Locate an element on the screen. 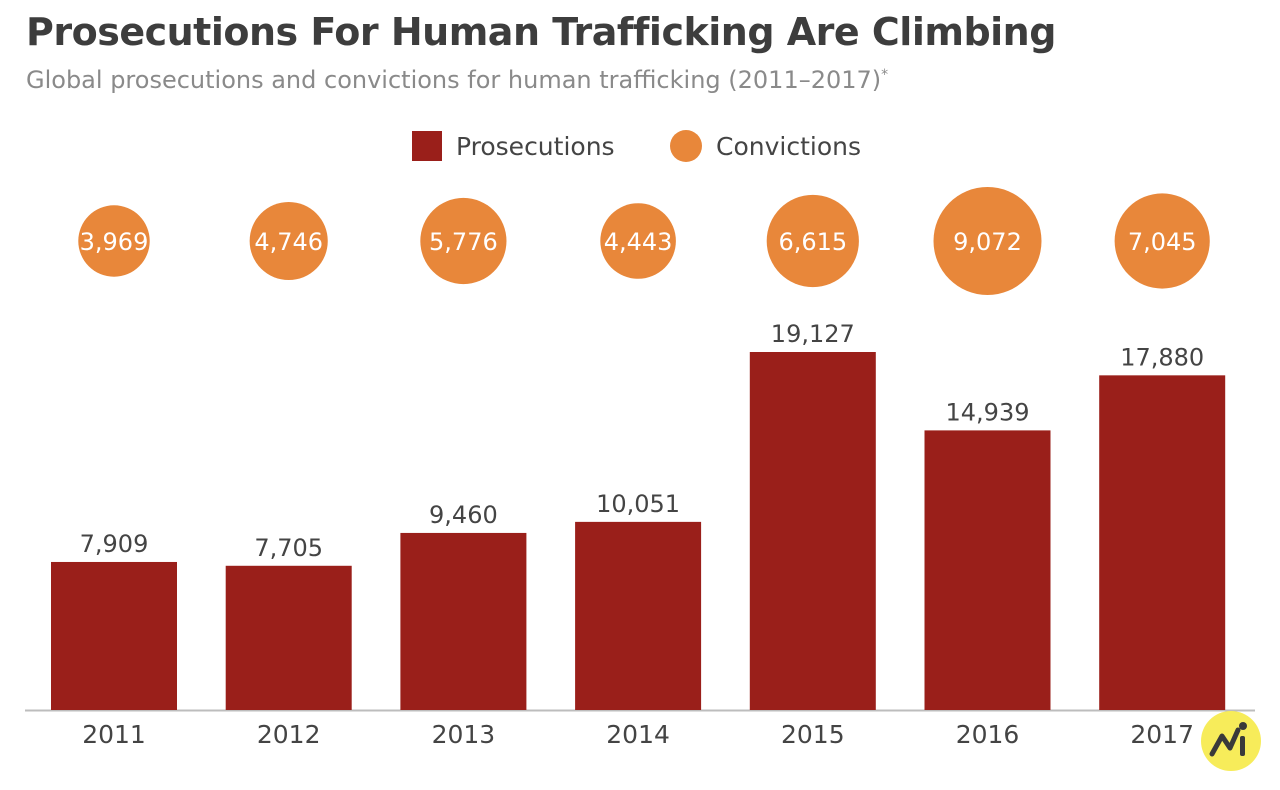  prosecutions-value-label: 17,880 is located at coordinates (1162, 357).